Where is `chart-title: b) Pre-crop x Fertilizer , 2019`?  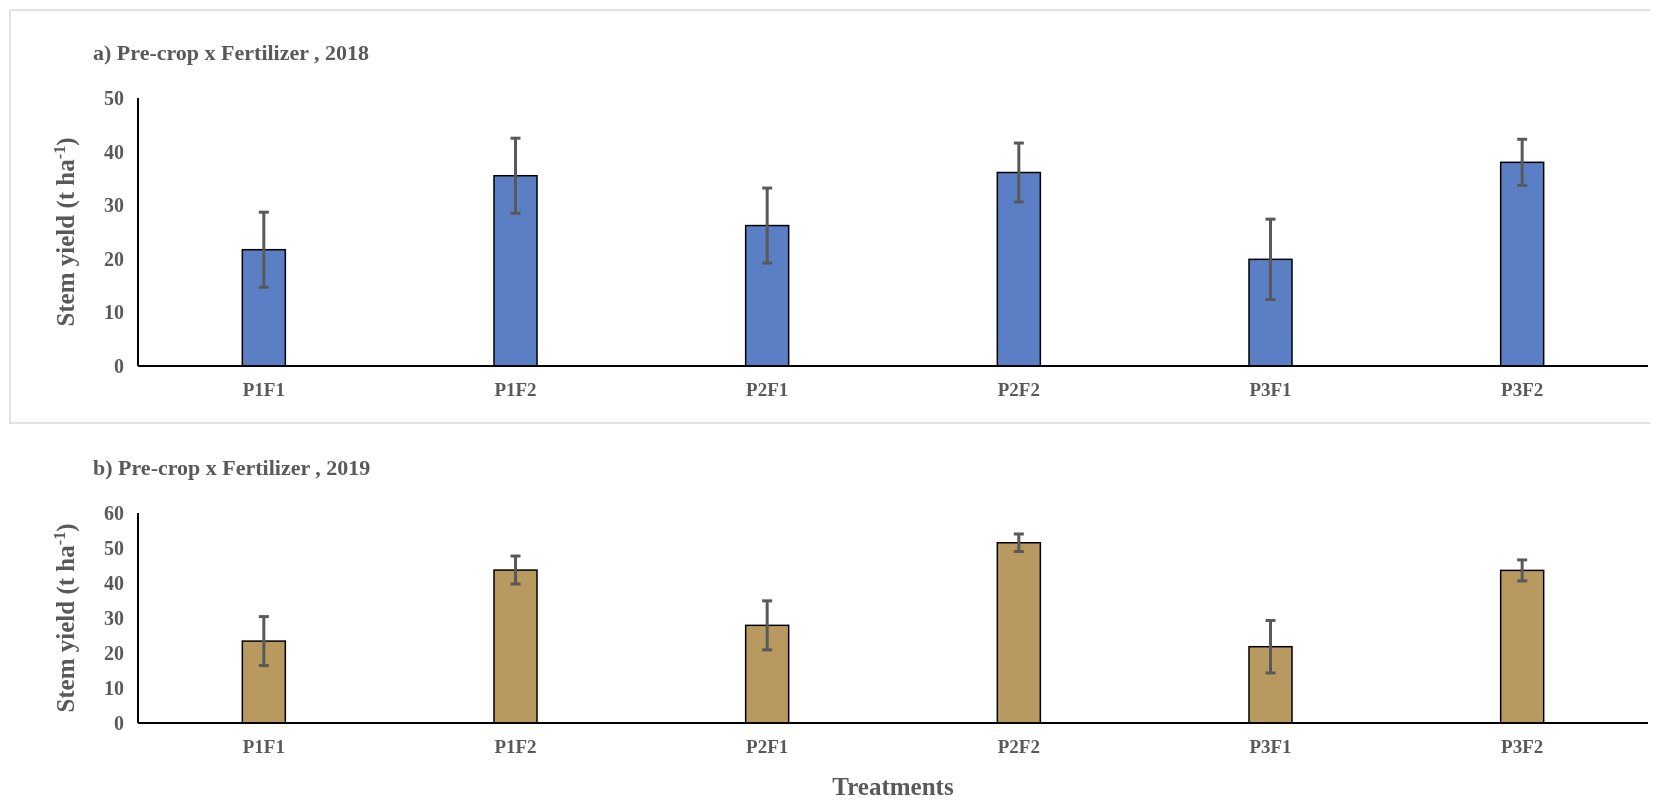
chart-title: b) Pre-crop x Fertilizer , 2019 is located at coordinates (232, 467).